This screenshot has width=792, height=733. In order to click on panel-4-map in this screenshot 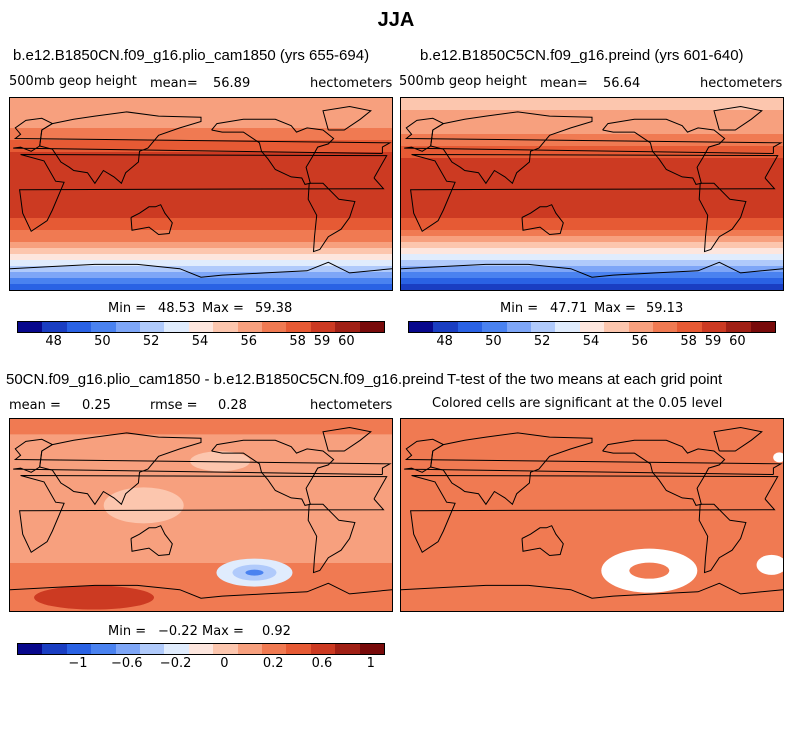, I will do `click(592, 515)`.